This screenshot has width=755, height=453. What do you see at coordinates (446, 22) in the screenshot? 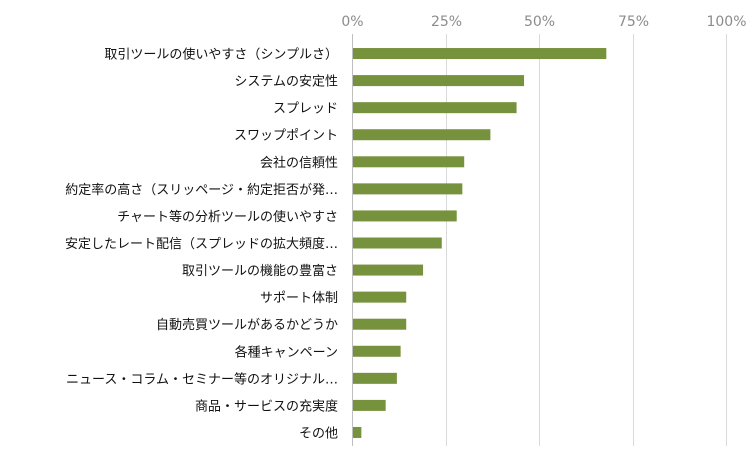
I see `x-tick-label: 25%` at bounding box center [446, 22].